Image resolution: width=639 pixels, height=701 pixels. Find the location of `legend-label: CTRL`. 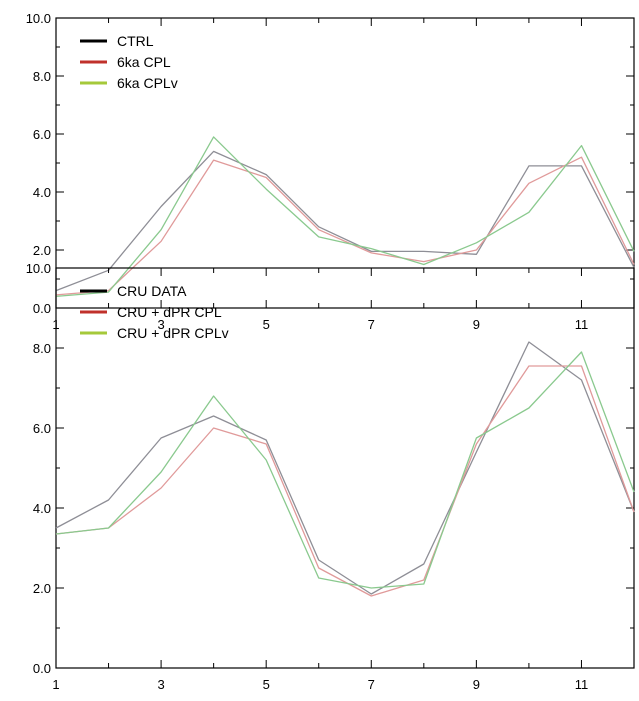

legend-label: CTRL is located at coordinates (135, 41).